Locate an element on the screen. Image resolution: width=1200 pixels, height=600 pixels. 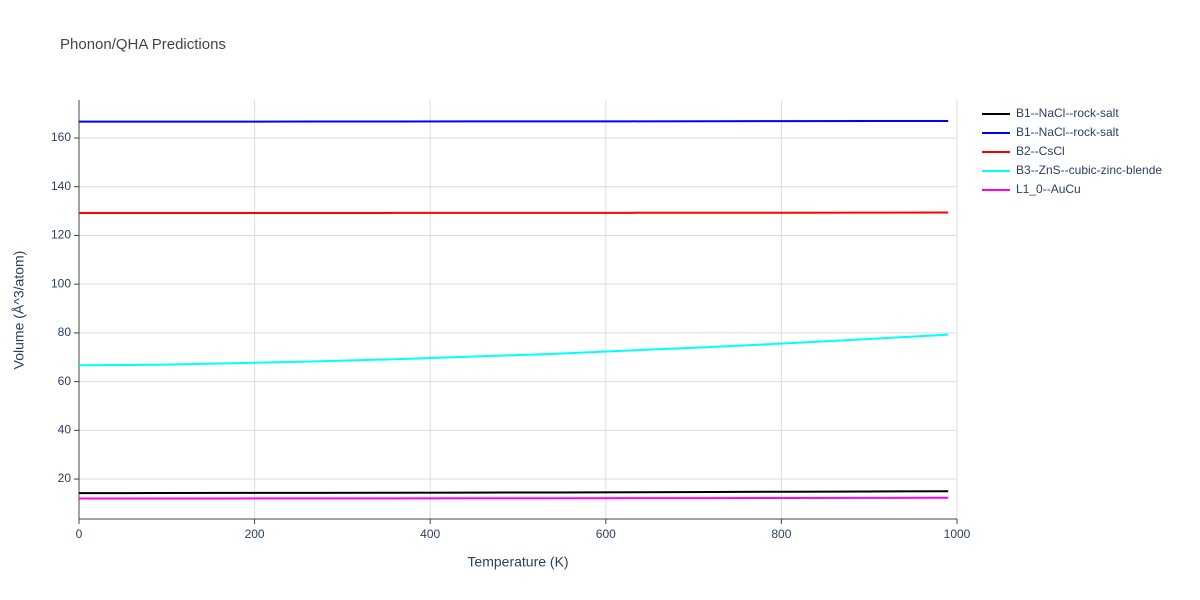
legend-label: L1_0--AuCu is located at coordinates (1048, 189).